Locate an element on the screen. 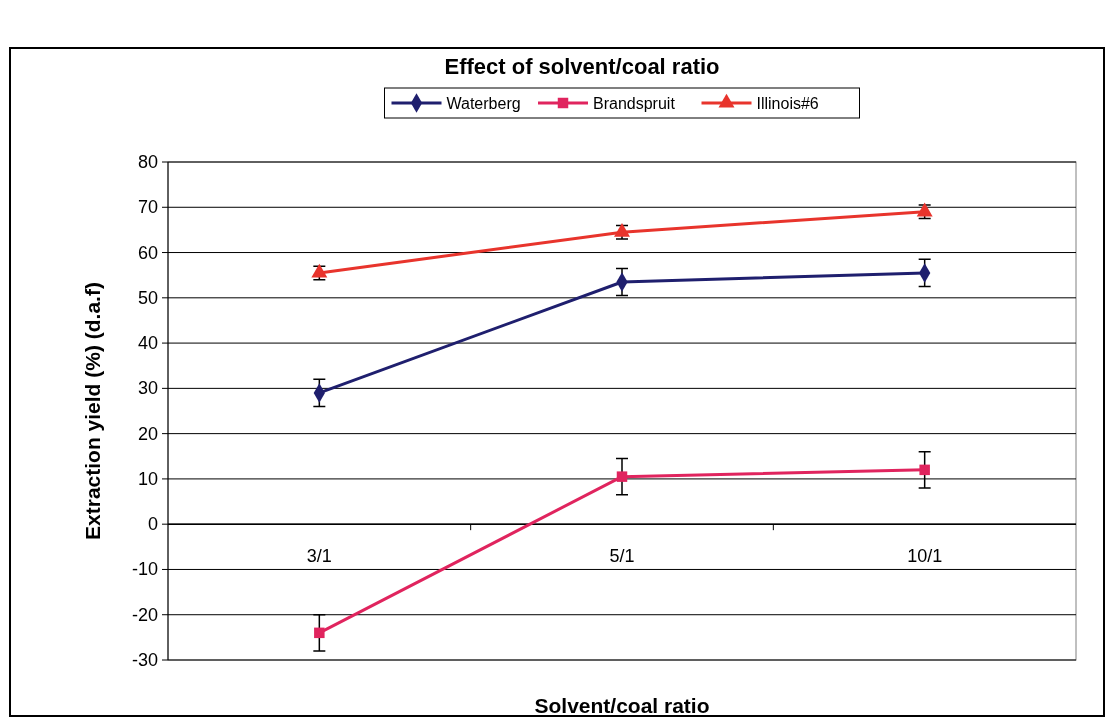 The height and width of the screenshot is (728, 1120). x-tick-label: 10/1 is located at coordinates (925, 556).